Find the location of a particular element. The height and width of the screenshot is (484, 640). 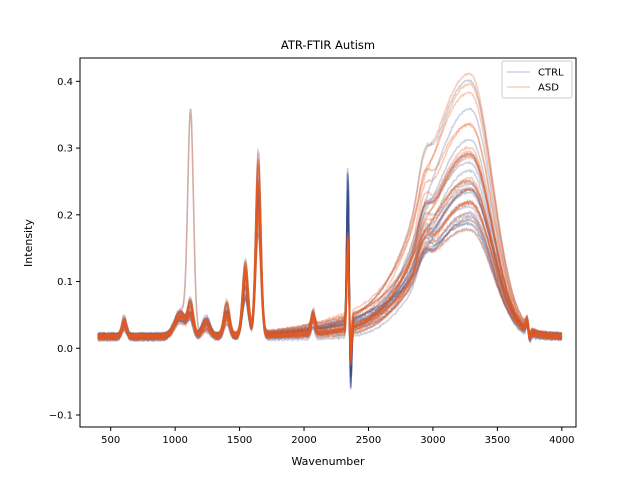

x-tick-label: 1500 is located at coordinates (239, 440).